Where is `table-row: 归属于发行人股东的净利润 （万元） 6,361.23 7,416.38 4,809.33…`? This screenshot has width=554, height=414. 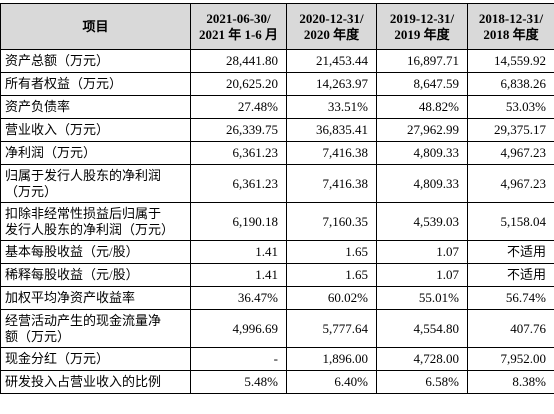 table-row: 归属于发行人股东的净利润 （万元） 6,361.23 7,416.38 4,809.33… is located at coordinates (277, 183).